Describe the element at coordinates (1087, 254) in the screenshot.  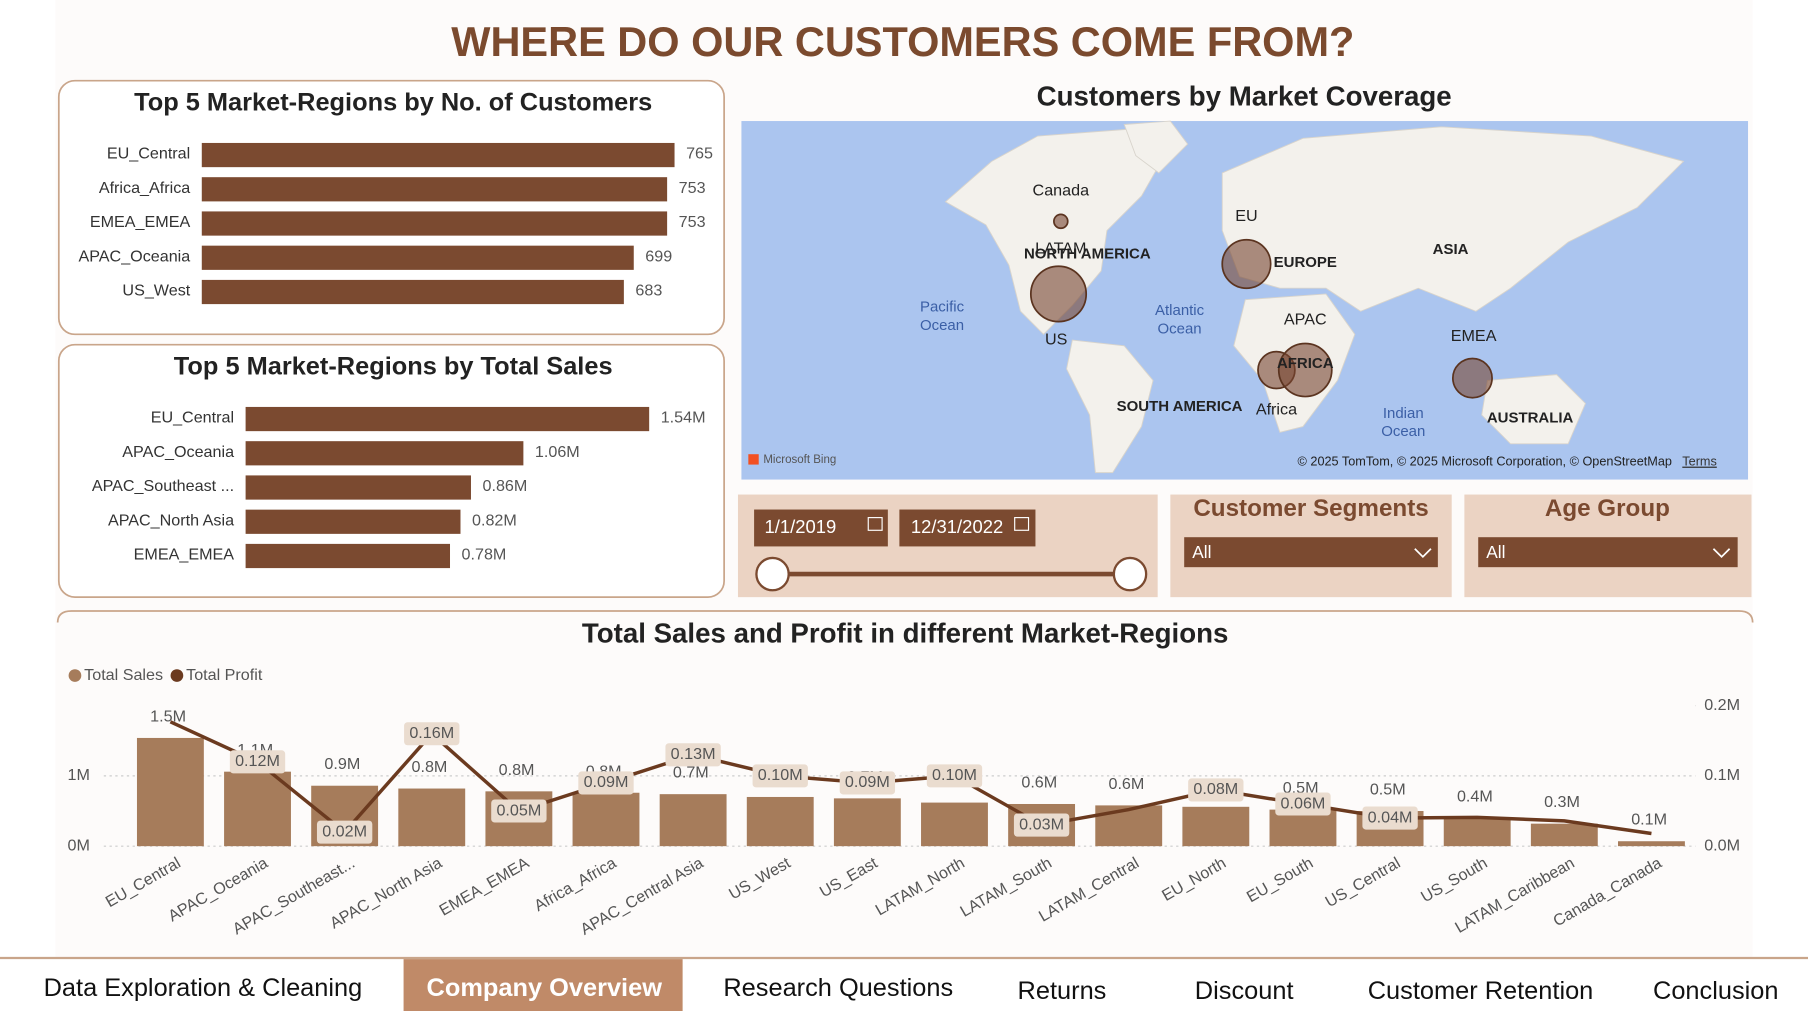
I see `map-label: NORTH AMERICA` at that location.